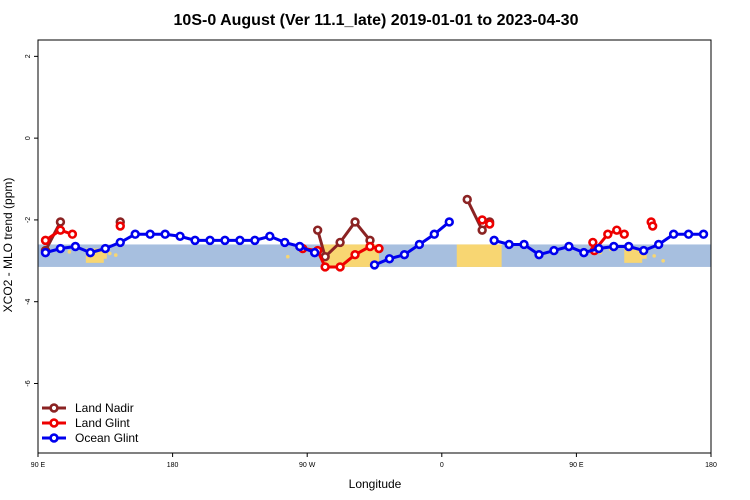 This screenshot has height=500, width=750. What do you see at coordinates (102, 423) in the screenshot?
I see `legend-label-land-glint: Land Glint` at bounding box center [102, 423].